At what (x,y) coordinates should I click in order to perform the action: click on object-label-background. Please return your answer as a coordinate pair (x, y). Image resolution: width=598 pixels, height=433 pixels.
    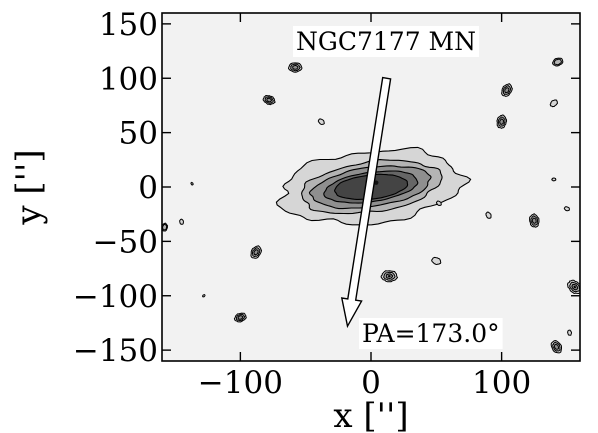
    Looking at the image, I should click on (386, 41).